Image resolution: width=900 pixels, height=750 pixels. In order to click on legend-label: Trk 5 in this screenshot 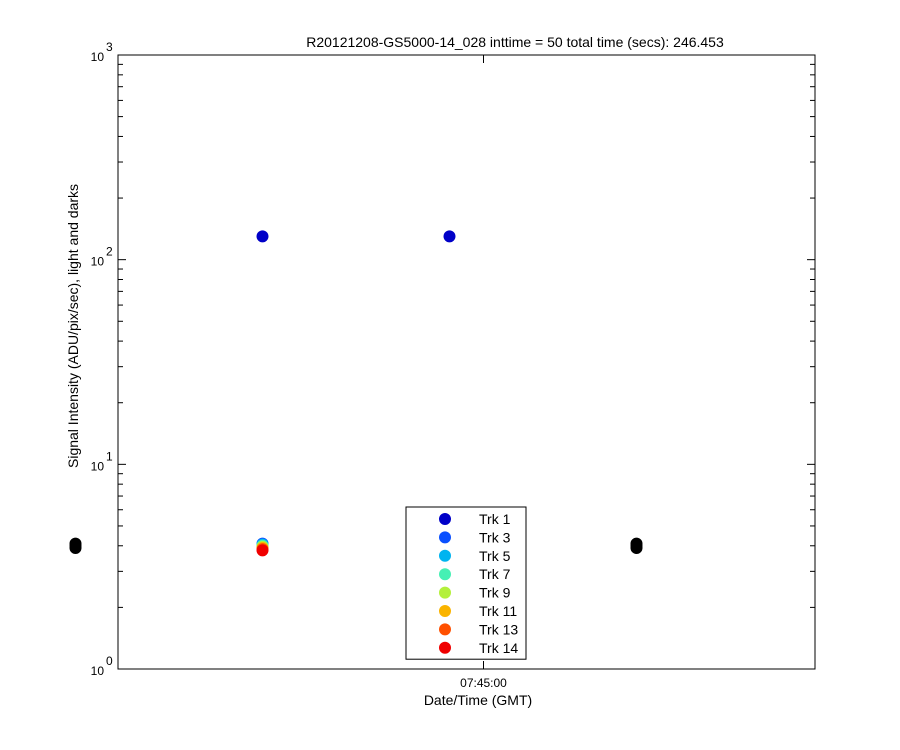, I will do `click(495, 556)`.